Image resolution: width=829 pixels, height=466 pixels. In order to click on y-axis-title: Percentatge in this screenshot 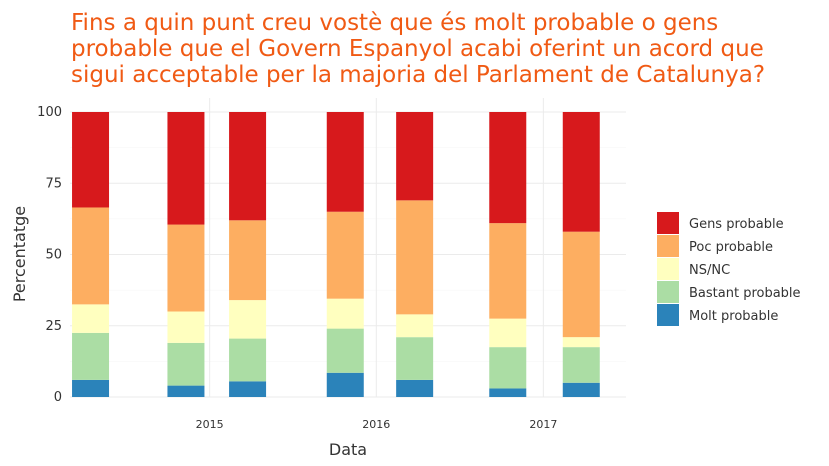, I will do `click(19, 254)`.